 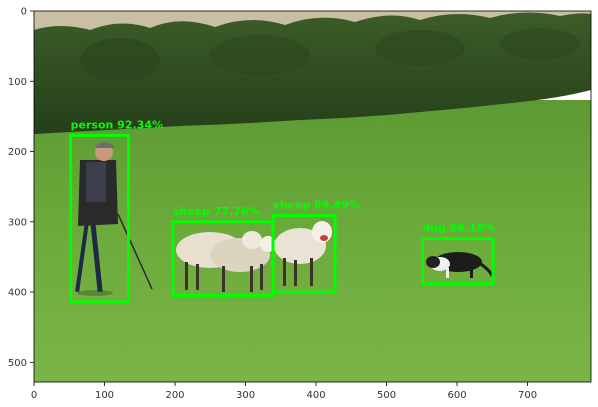 I want to click on y-tick-label: 500, so click(x=17, y=363).